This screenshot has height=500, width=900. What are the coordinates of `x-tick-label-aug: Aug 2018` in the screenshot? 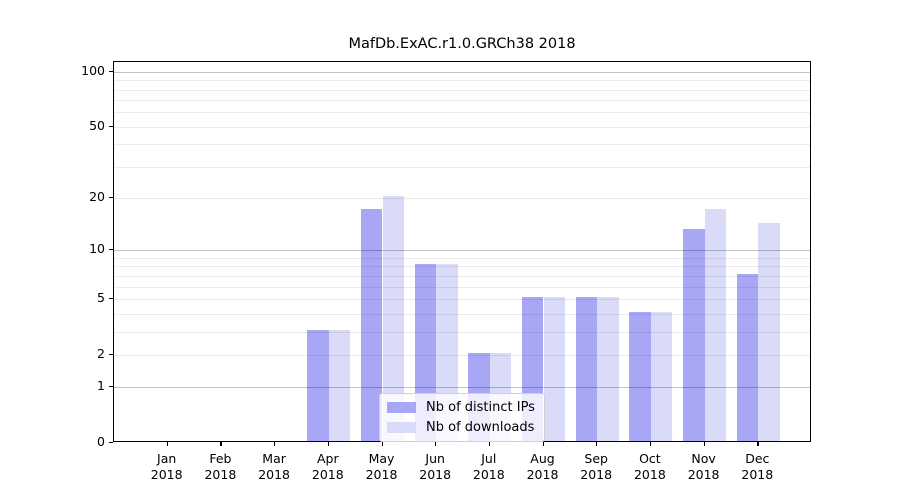 It's located at (542, 466).